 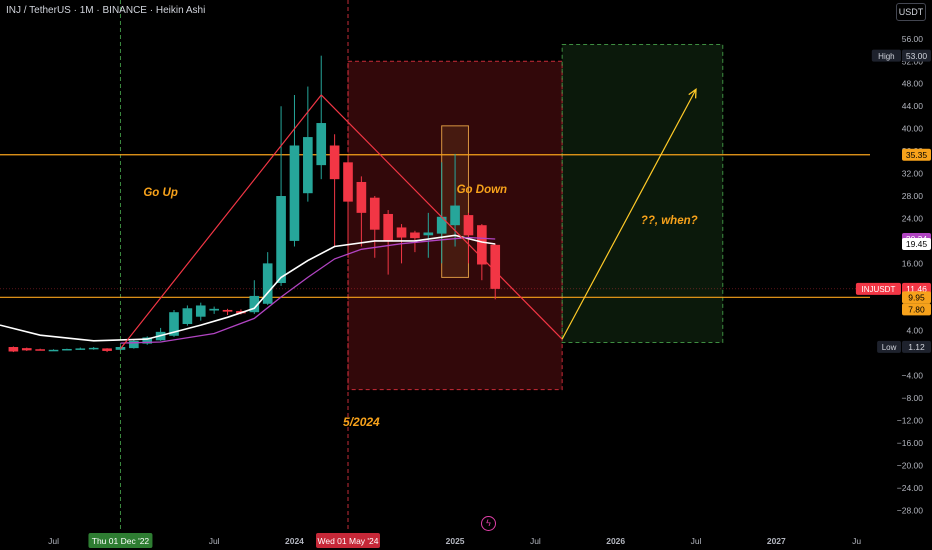 I want to click on y-tick-label: 16.00, so click(x=913, y=263).